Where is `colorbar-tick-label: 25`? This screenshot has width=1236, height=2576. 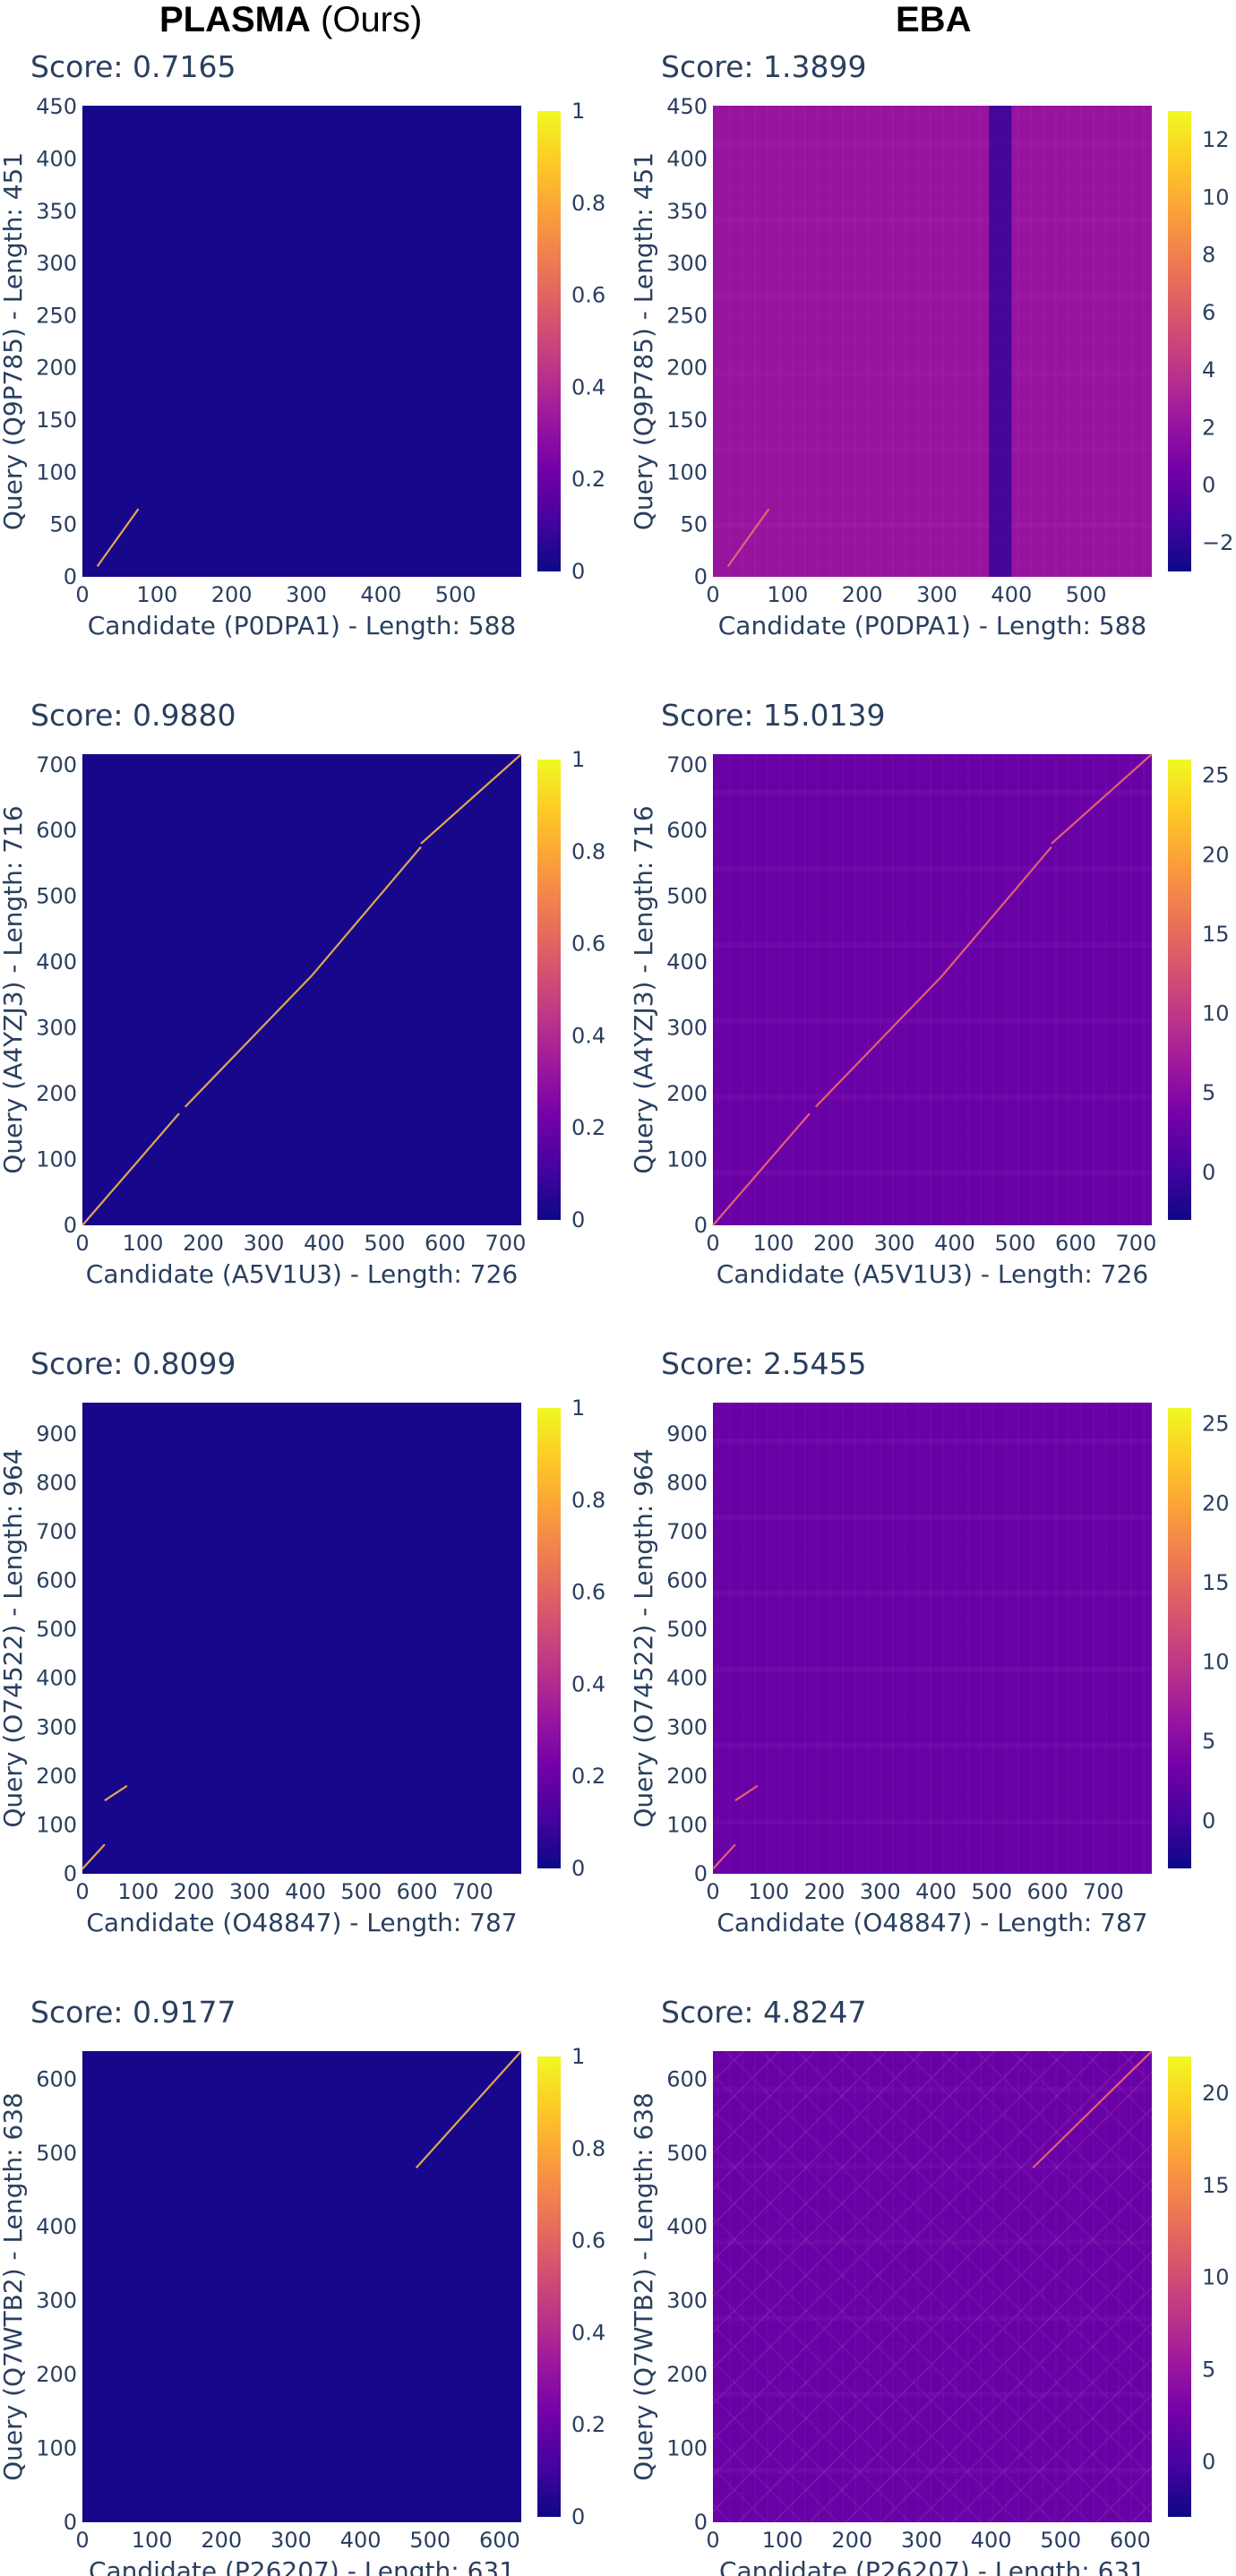
colorbar-tick-label: 25 is located at coordinates (1216, 1424).